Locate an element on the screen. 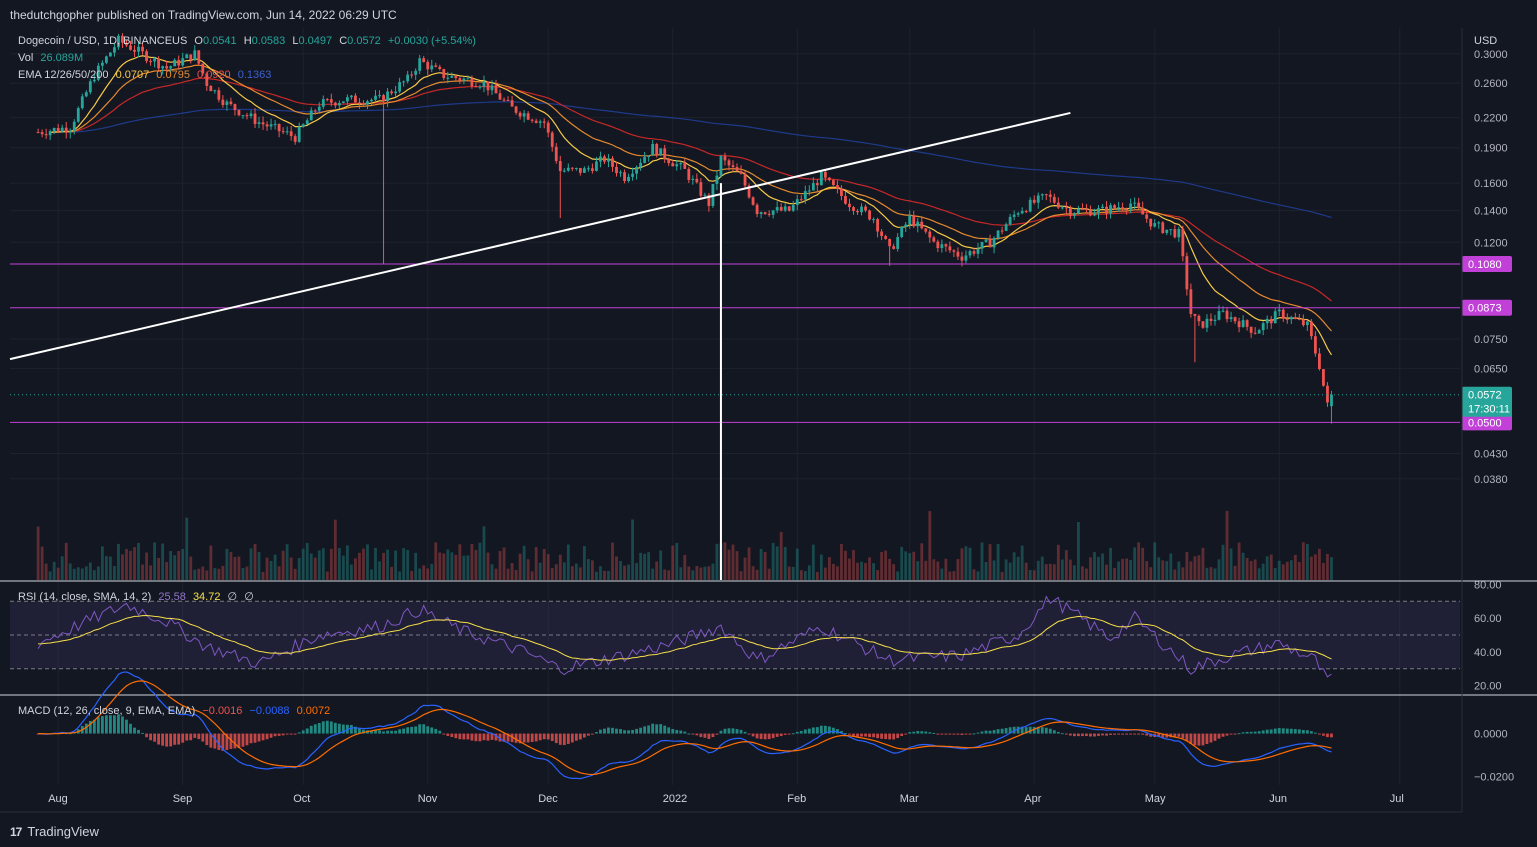 This screenshot has width=1537, height=847. ema200-value: 0.1363 is located at coordinates (254, 75).